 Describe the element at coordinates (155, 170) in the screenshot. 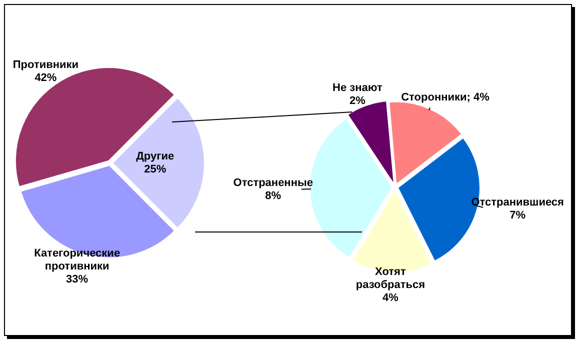

I see `data-label: 25%` at that location.